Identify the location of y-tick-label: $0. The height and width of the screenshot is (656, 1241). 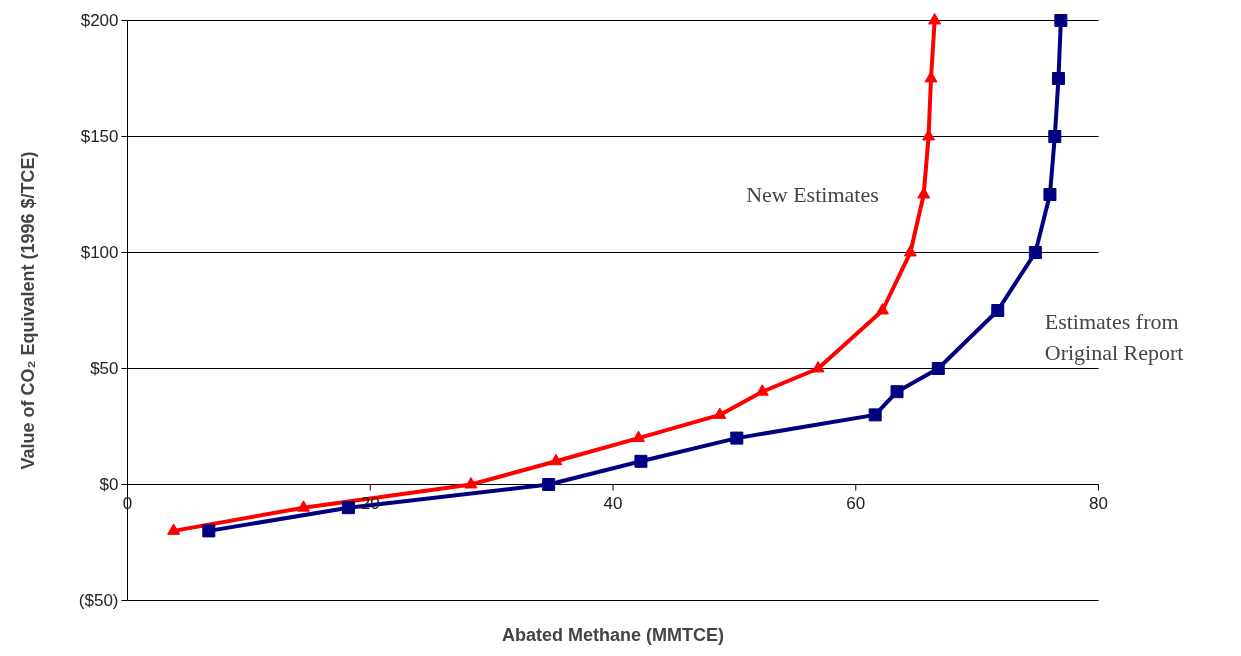
(109, 484).